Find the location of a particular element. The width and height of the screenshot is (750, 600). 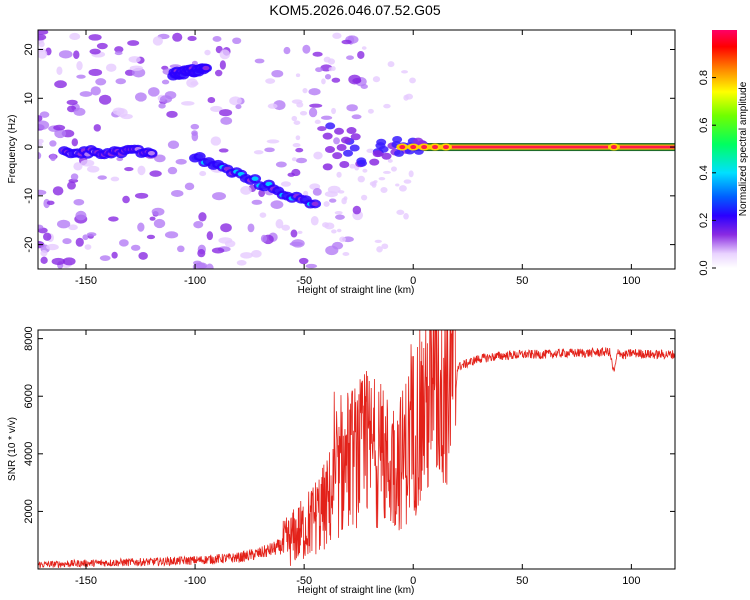

y-tick-label: 8000 is located at coordinates (29, 338).